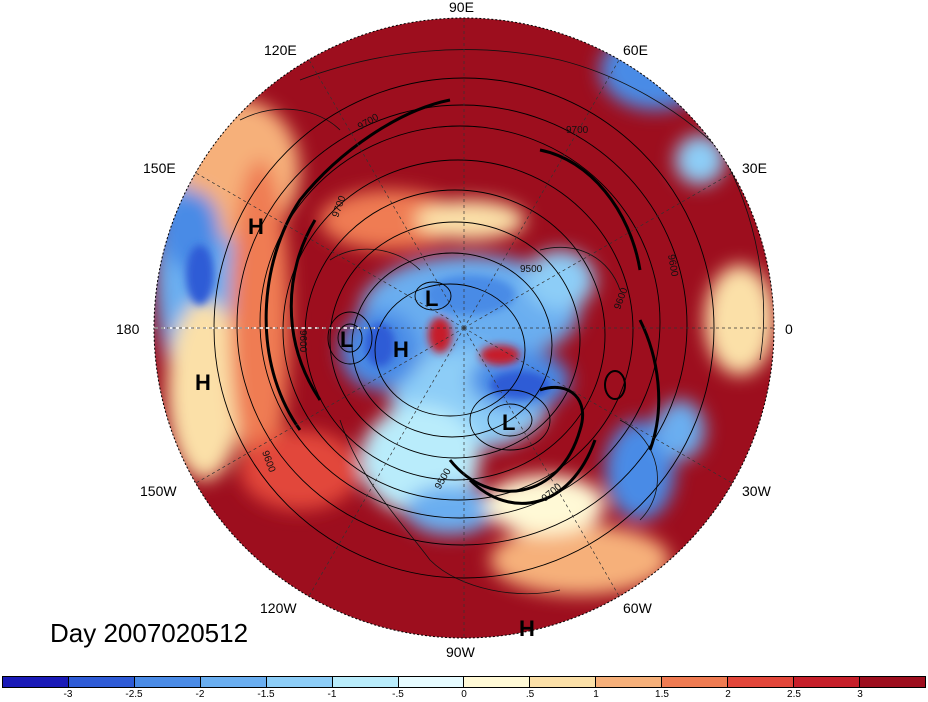 This screenshot has height=702, width=928. Describe the element at coordinates (266, 694) in the screenshot. I see `colorbar-tick-label: -1.5` at that location.